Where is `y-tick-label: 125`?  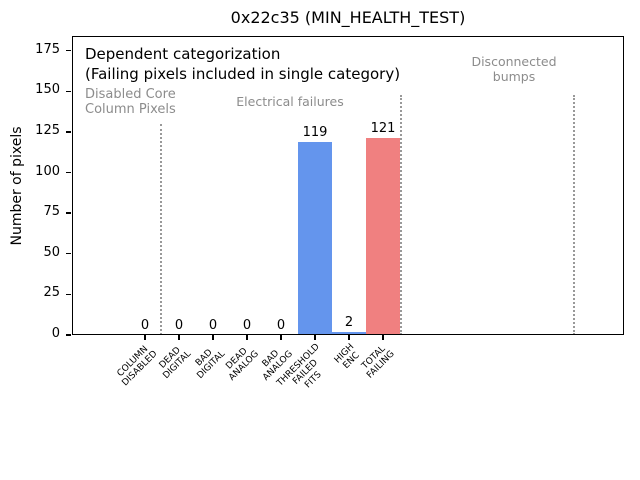
y-tick-label: 125 is located at coordinates (47, 130).